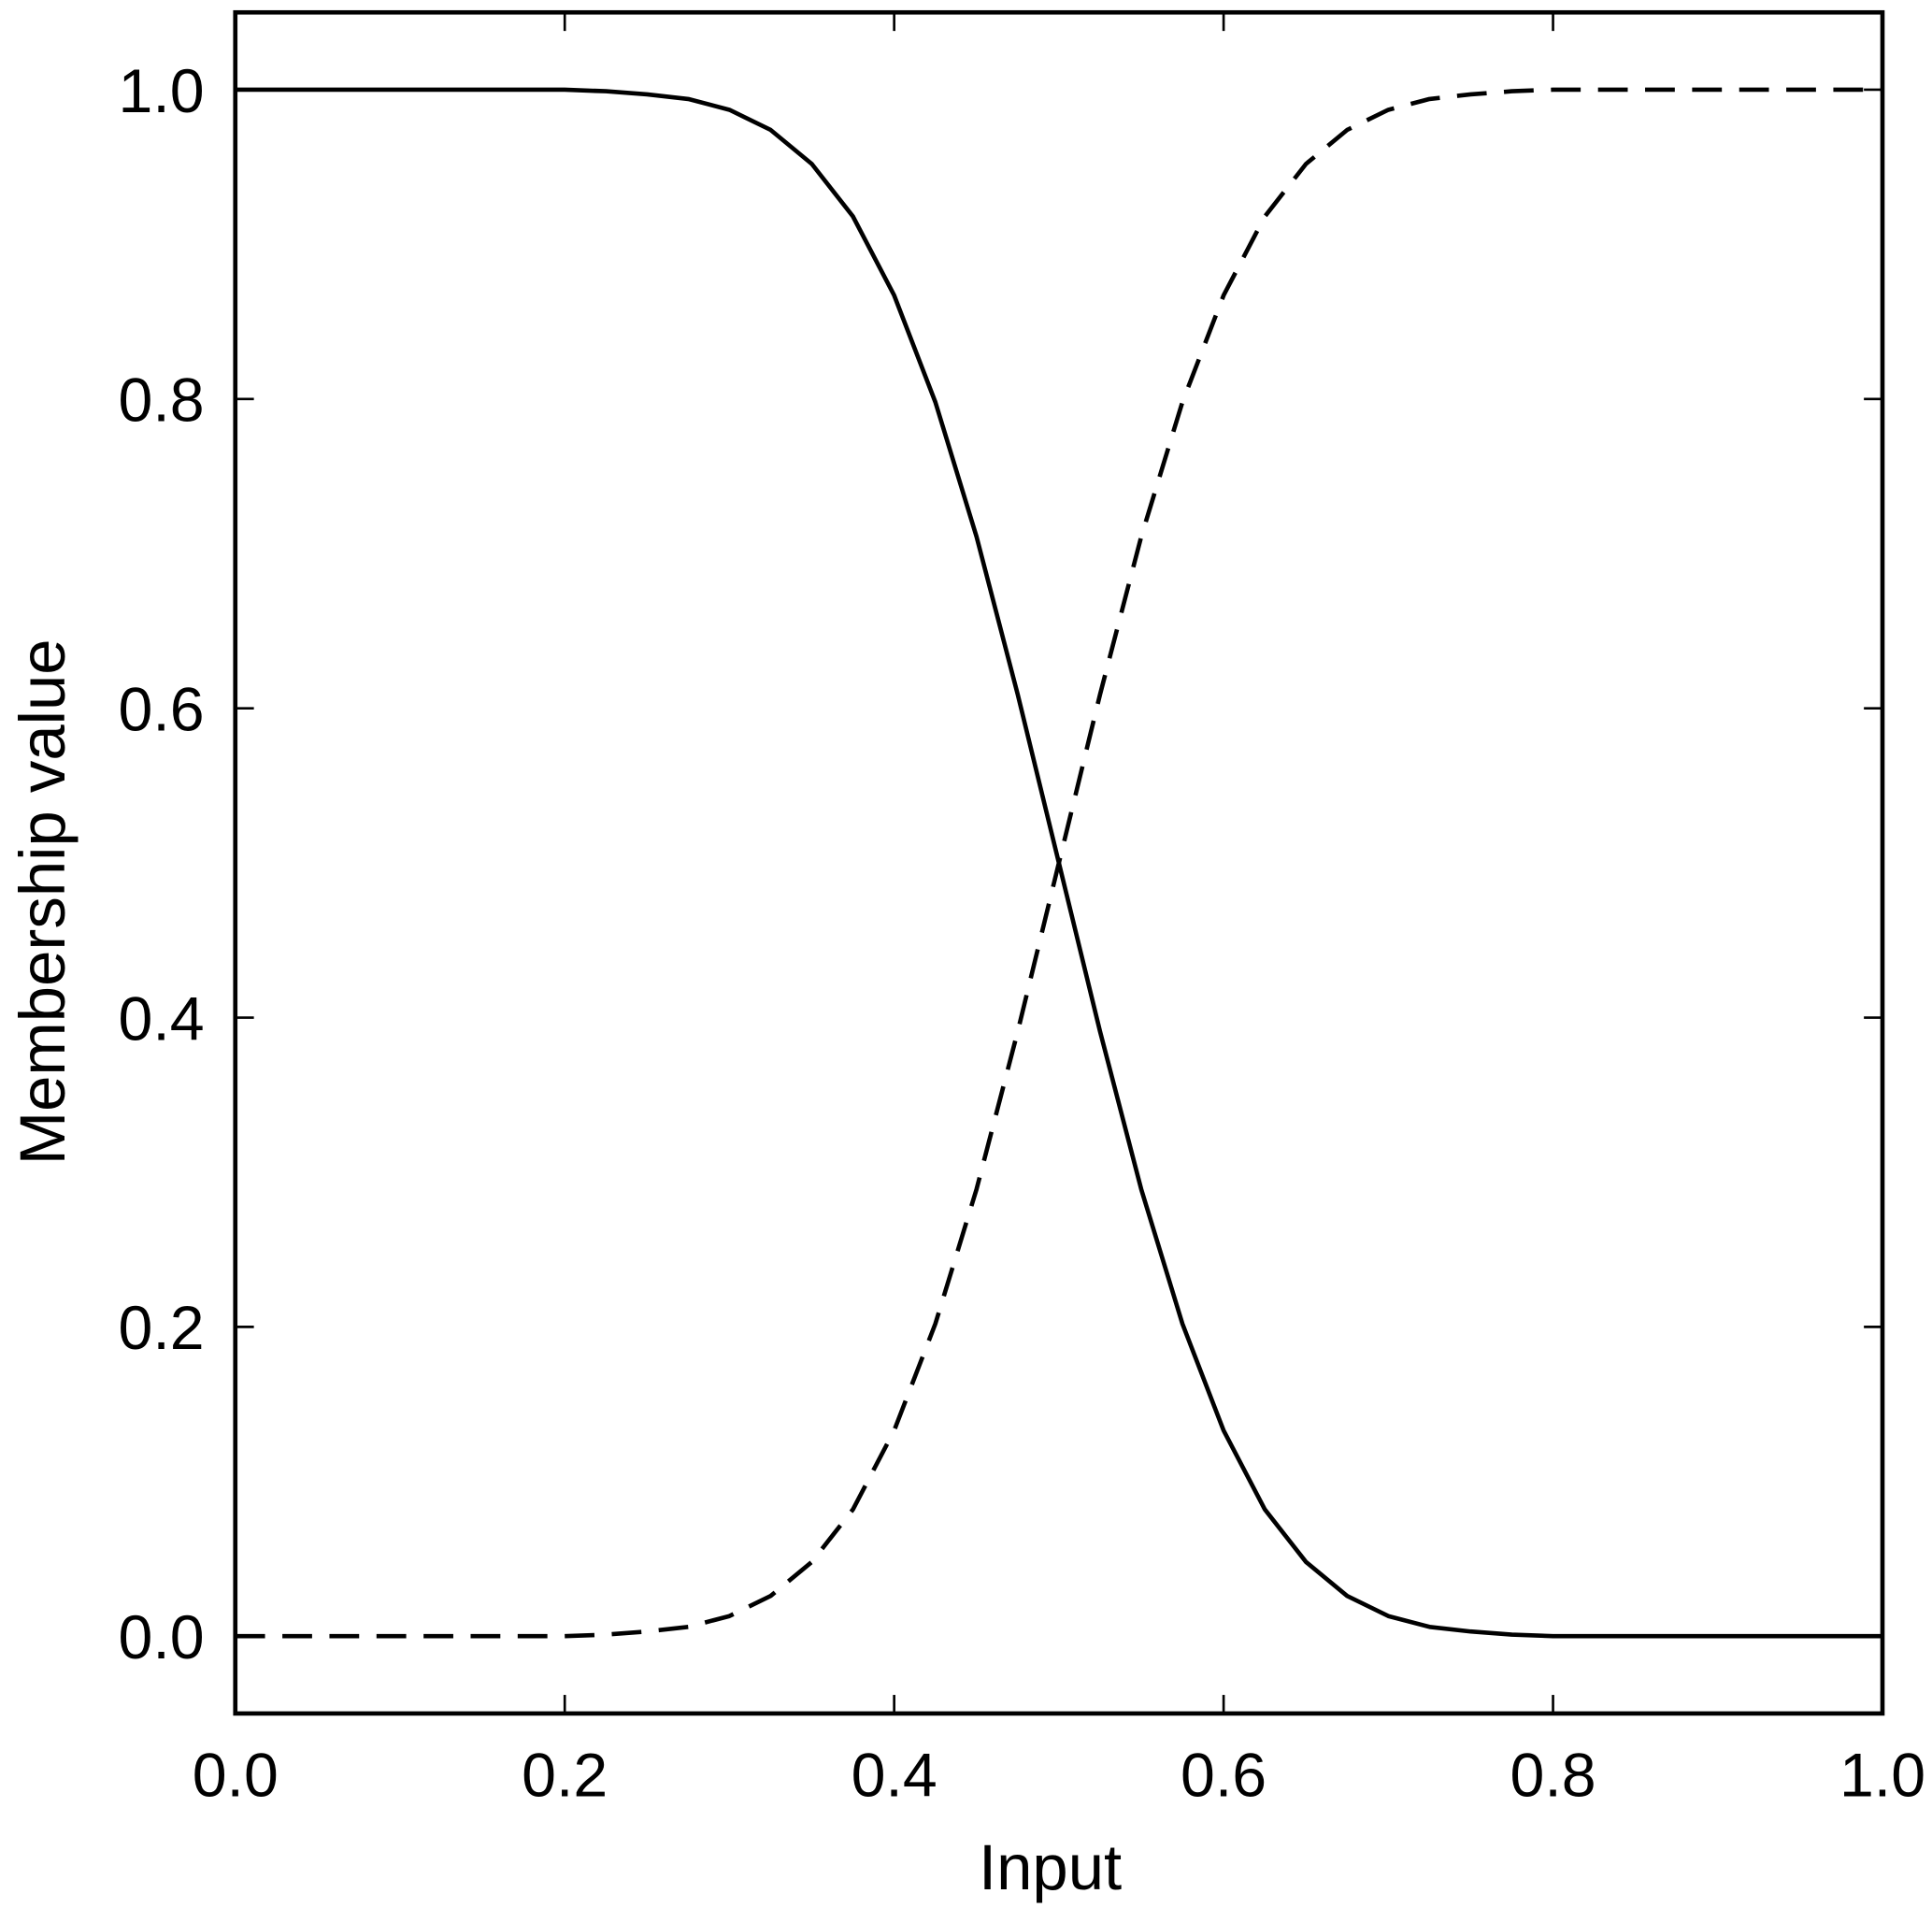  What do you see at coordinates (162, 710) in the screenshot?
I see `y-tick-label: 0.6` at bounding box center [162, 710].